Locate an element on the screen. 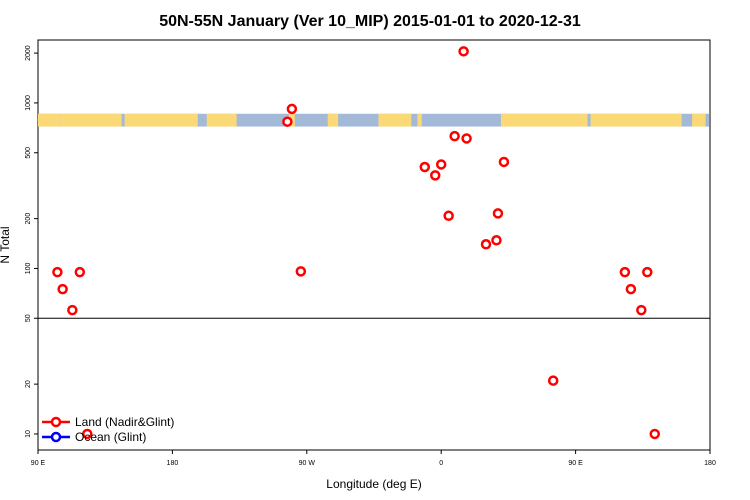 The width and height of the screenshot is (750, 500). surface-strip is located at coordinates (373, 120).